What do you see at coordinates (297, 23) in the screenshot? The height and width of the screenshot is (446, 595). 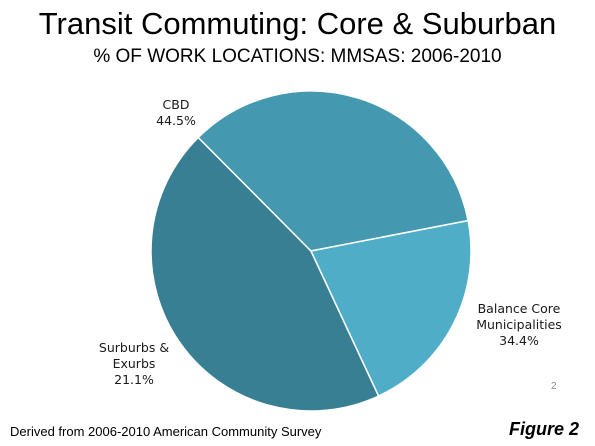 I see `chart-title: Transit Commuting: Core & Suburban` at bounding box center [297, 23].